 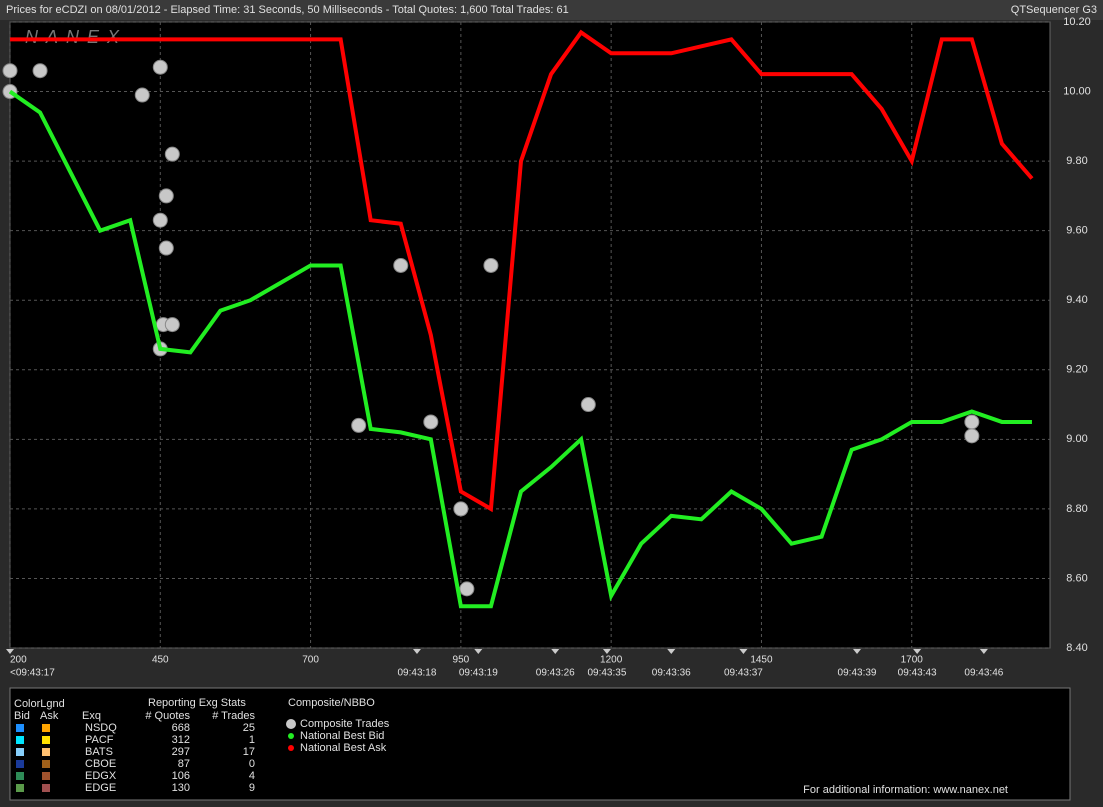 I want to click on y-tick-label: 10.20, so click(x=1077, y=22).